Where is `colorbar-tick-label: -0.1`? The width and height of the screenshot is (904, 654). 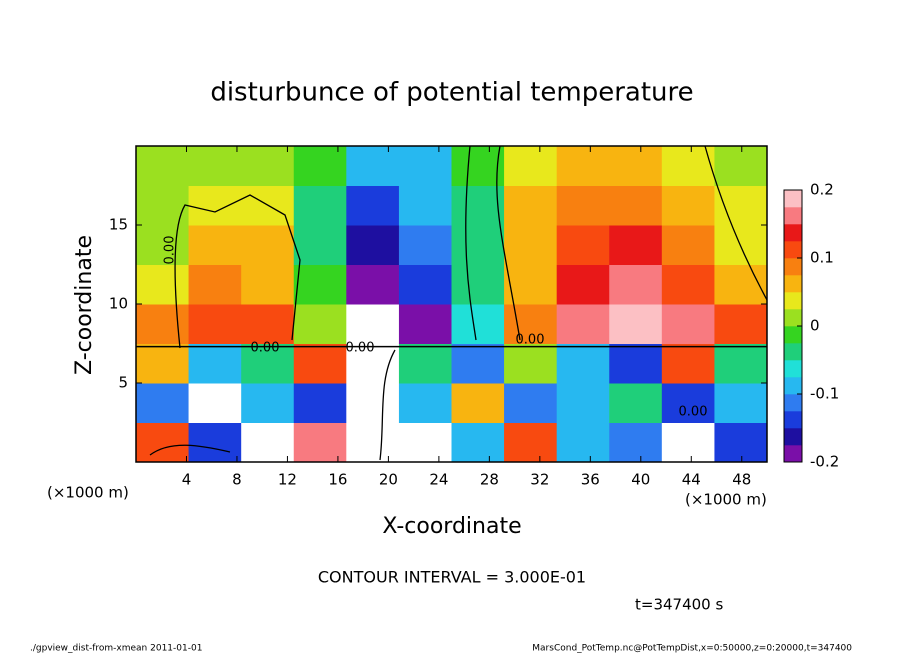
colorbar-tick-label: -0.1 is located at coordinates (824, 394).